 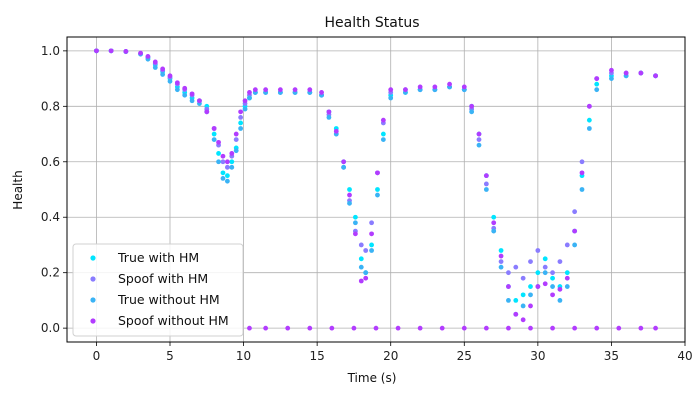 I want to click on chart-title: Health Status, so click(x=371, y=23).